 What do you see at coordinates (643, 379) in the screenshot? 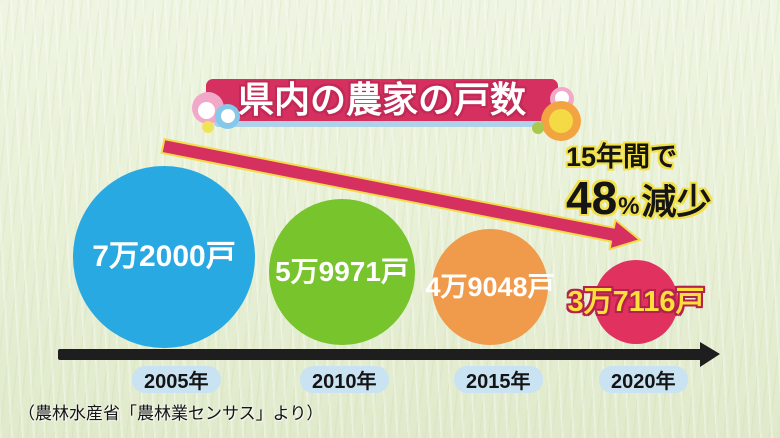
I see `year-label-2020: 2020年` at bounding box center [643, 379].